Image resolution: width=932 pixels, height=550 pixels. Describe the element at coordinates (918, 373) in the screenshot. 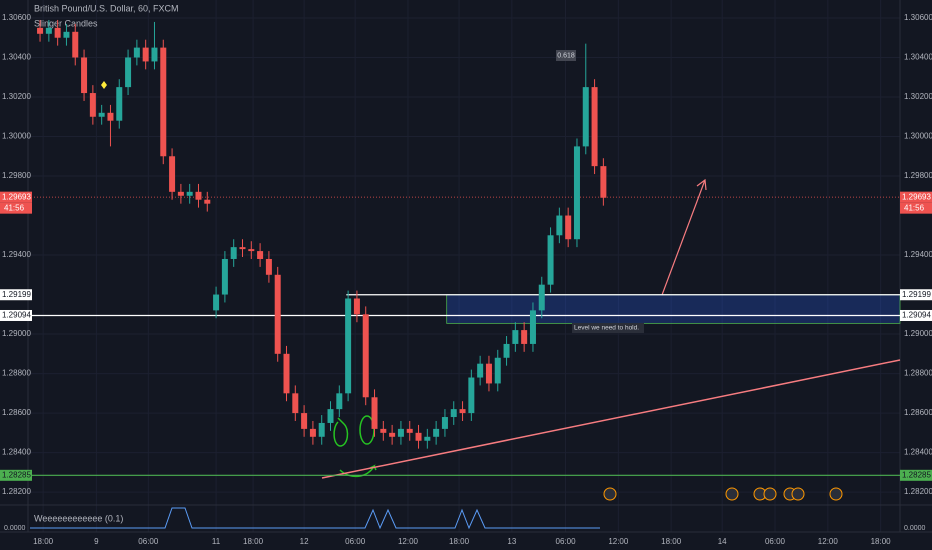

I see `y-tick-label: 1.28800` at that location.